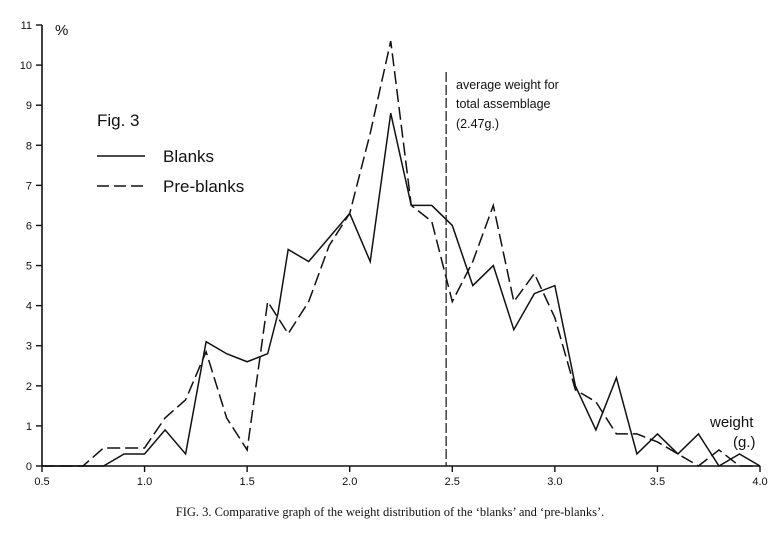 The width and height of the screenshot is (780, 533). I want to click on figure-label-and-legend: Fig. 3 Blanks Pre-blanks, so click(170, 153).